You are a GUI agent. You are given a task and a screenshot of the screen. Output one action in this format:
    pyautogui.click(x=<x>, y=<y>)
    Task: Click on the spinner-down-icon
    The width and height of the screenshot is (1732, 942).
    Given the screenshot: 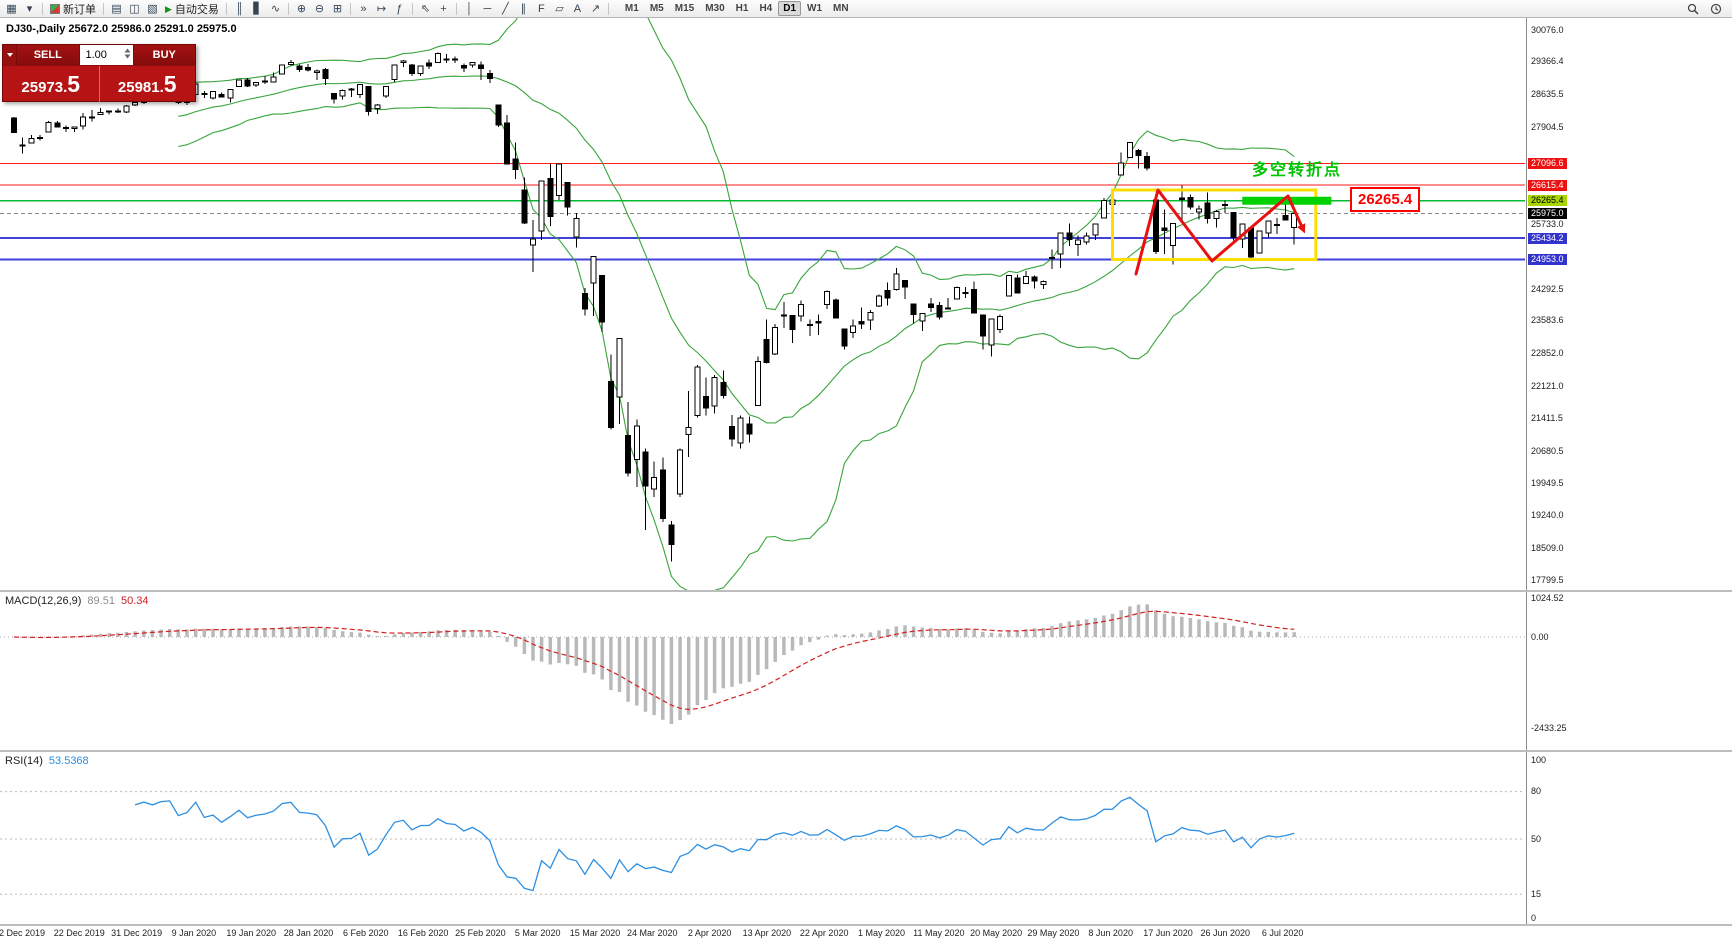 What is the action you would take?
    pyautogui.click(x=127, y=56)
    